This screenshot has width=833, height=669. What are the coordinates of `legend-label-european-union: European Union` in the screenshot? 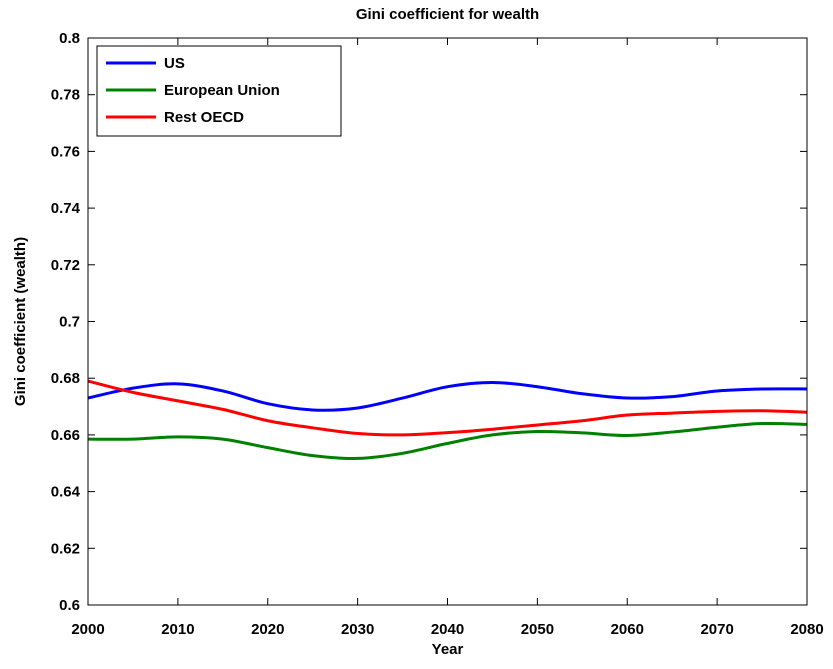 It's located at (222, 90).